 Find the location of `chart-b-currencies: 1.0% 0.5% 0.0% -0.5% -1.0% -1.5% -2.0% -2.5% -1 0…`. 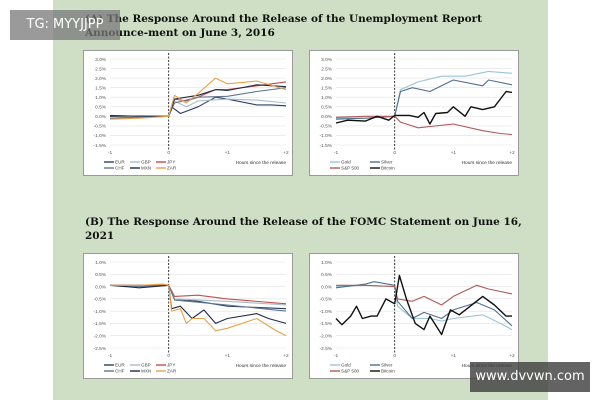

chart-b-currencies: 1.0% 0.5% 0.0% -0.5% -1.0% -1.5% -2.0% -2.5% -1 0… is located at coordinates (188, 316).